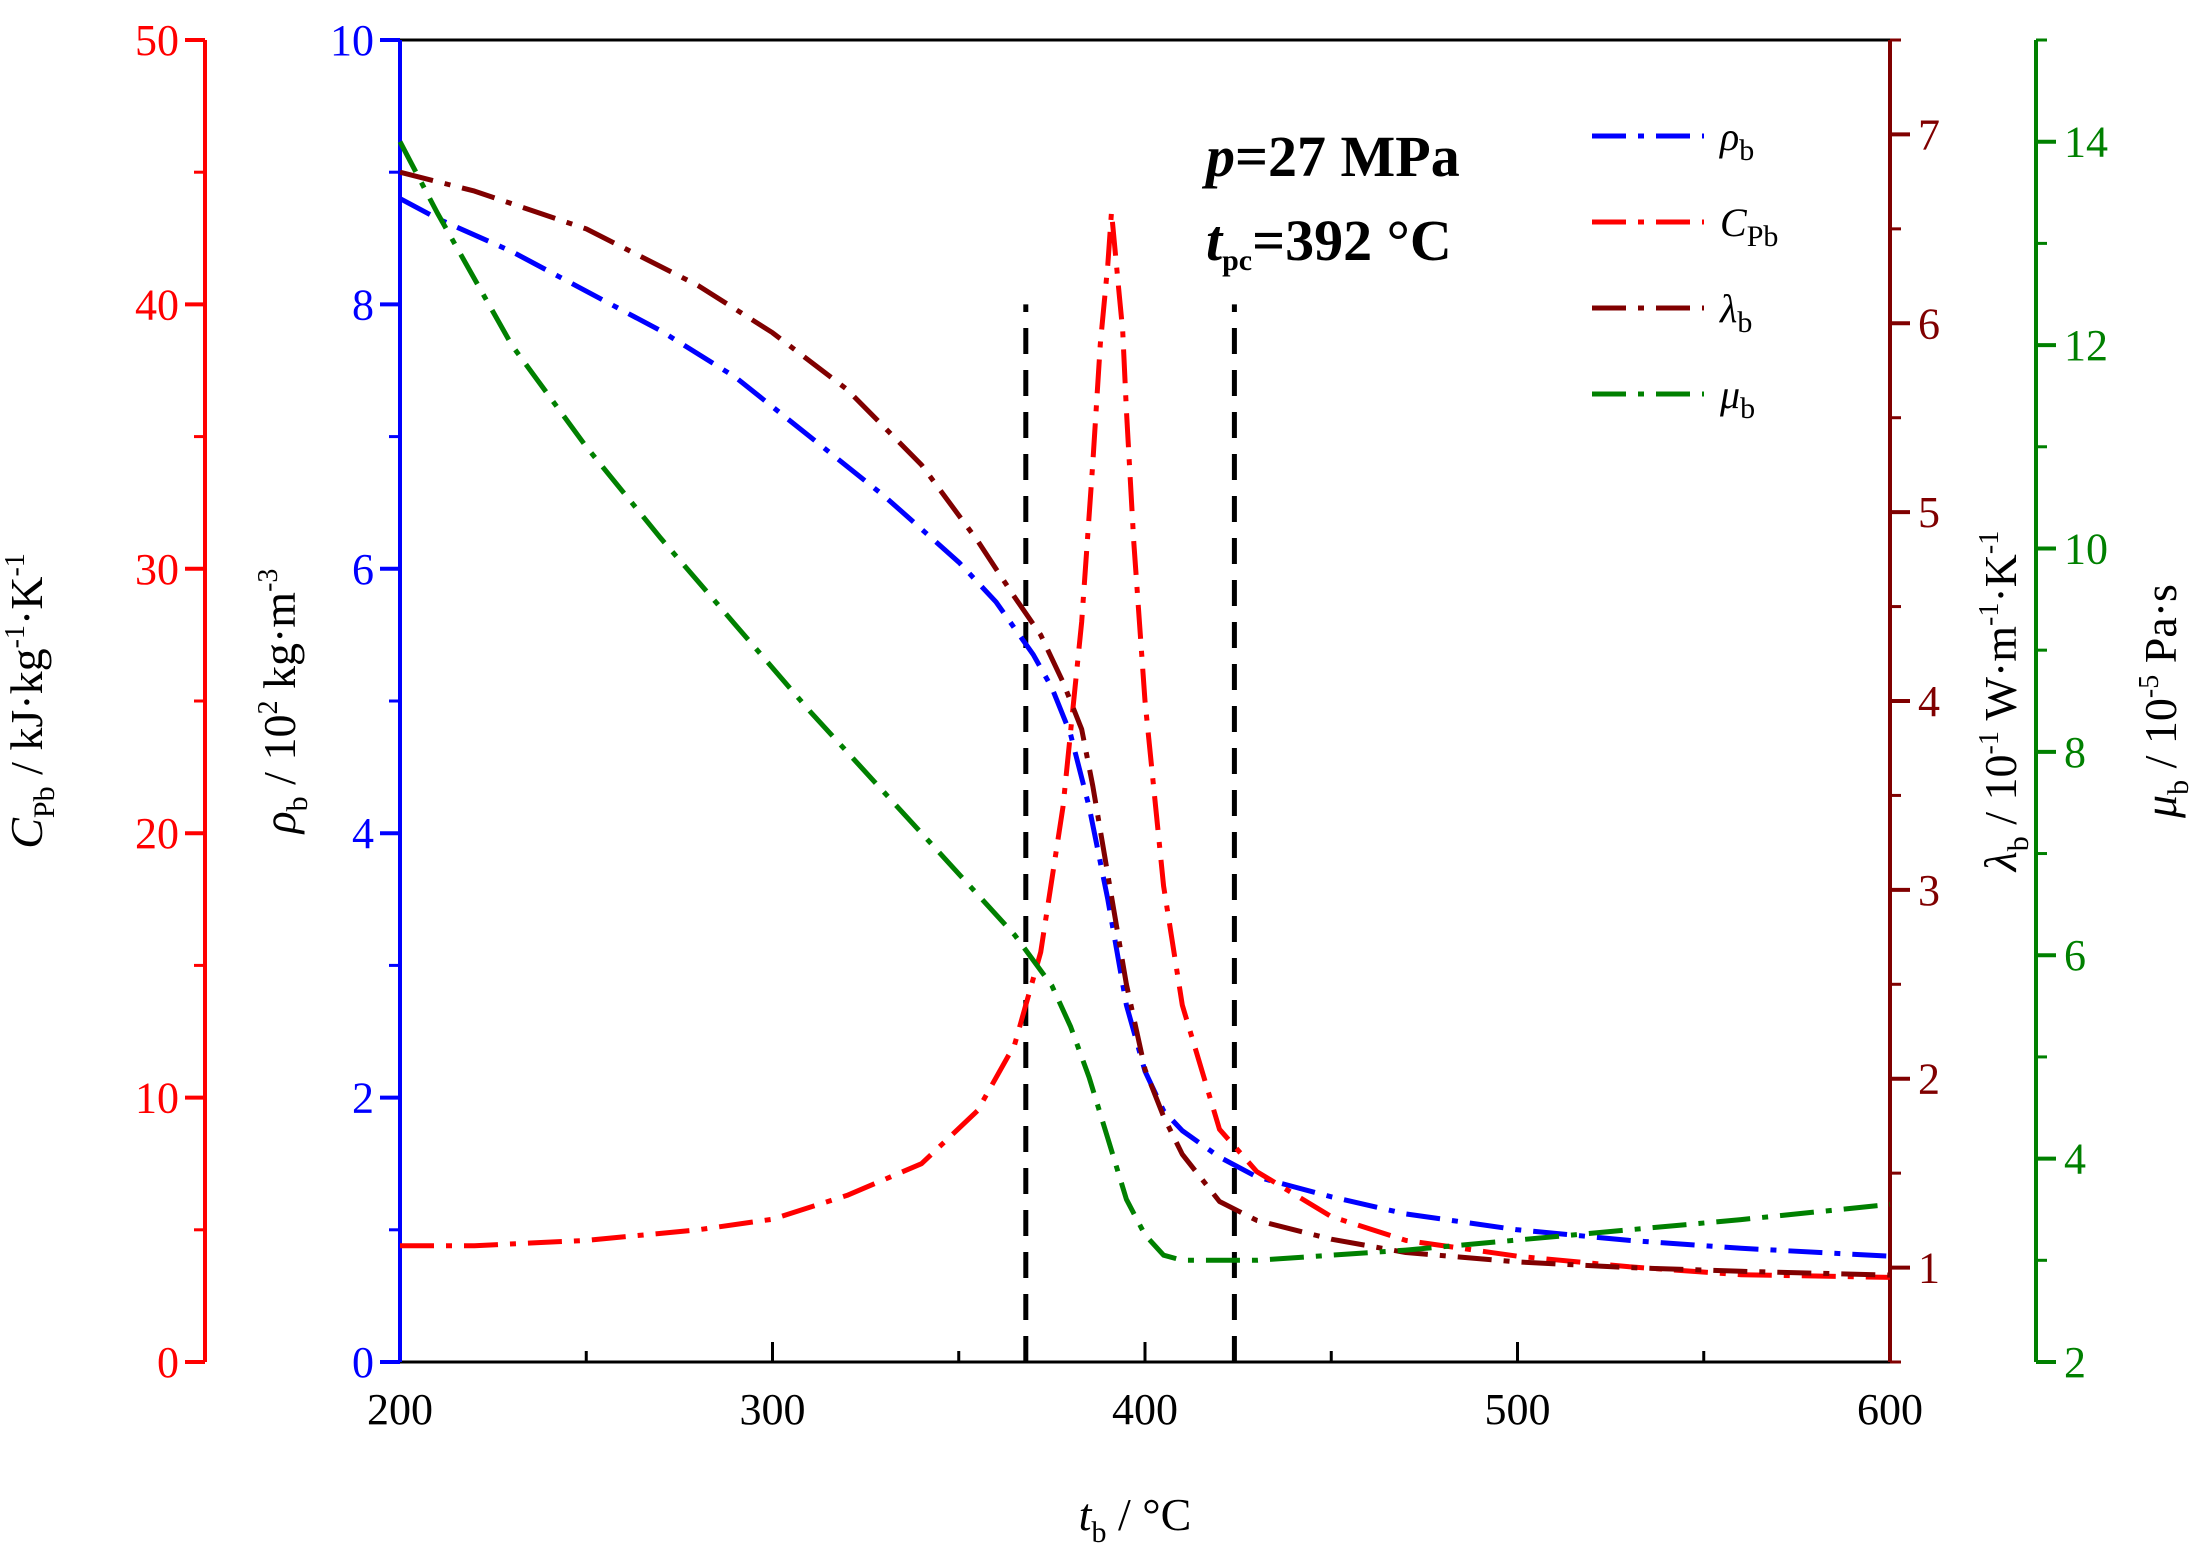 The width and height of the screenshot is (2204, 1554). Describe the element at coordinates (1329, 242) in the screenshot. I see `annotation-tpc: tpc=392 °C` at that location.